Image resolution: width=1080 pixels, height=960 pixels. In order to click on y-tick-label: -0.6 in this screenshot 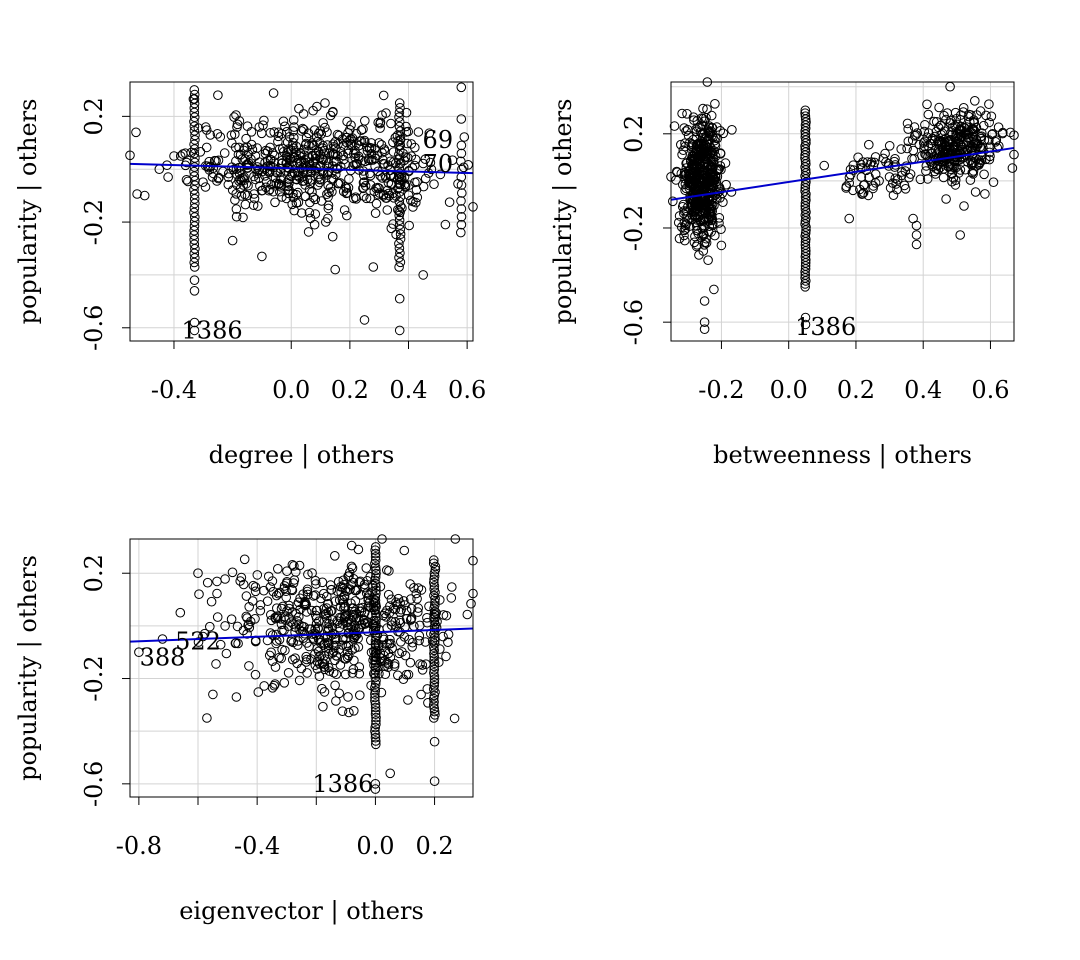, I will do `click(634, 322)`.